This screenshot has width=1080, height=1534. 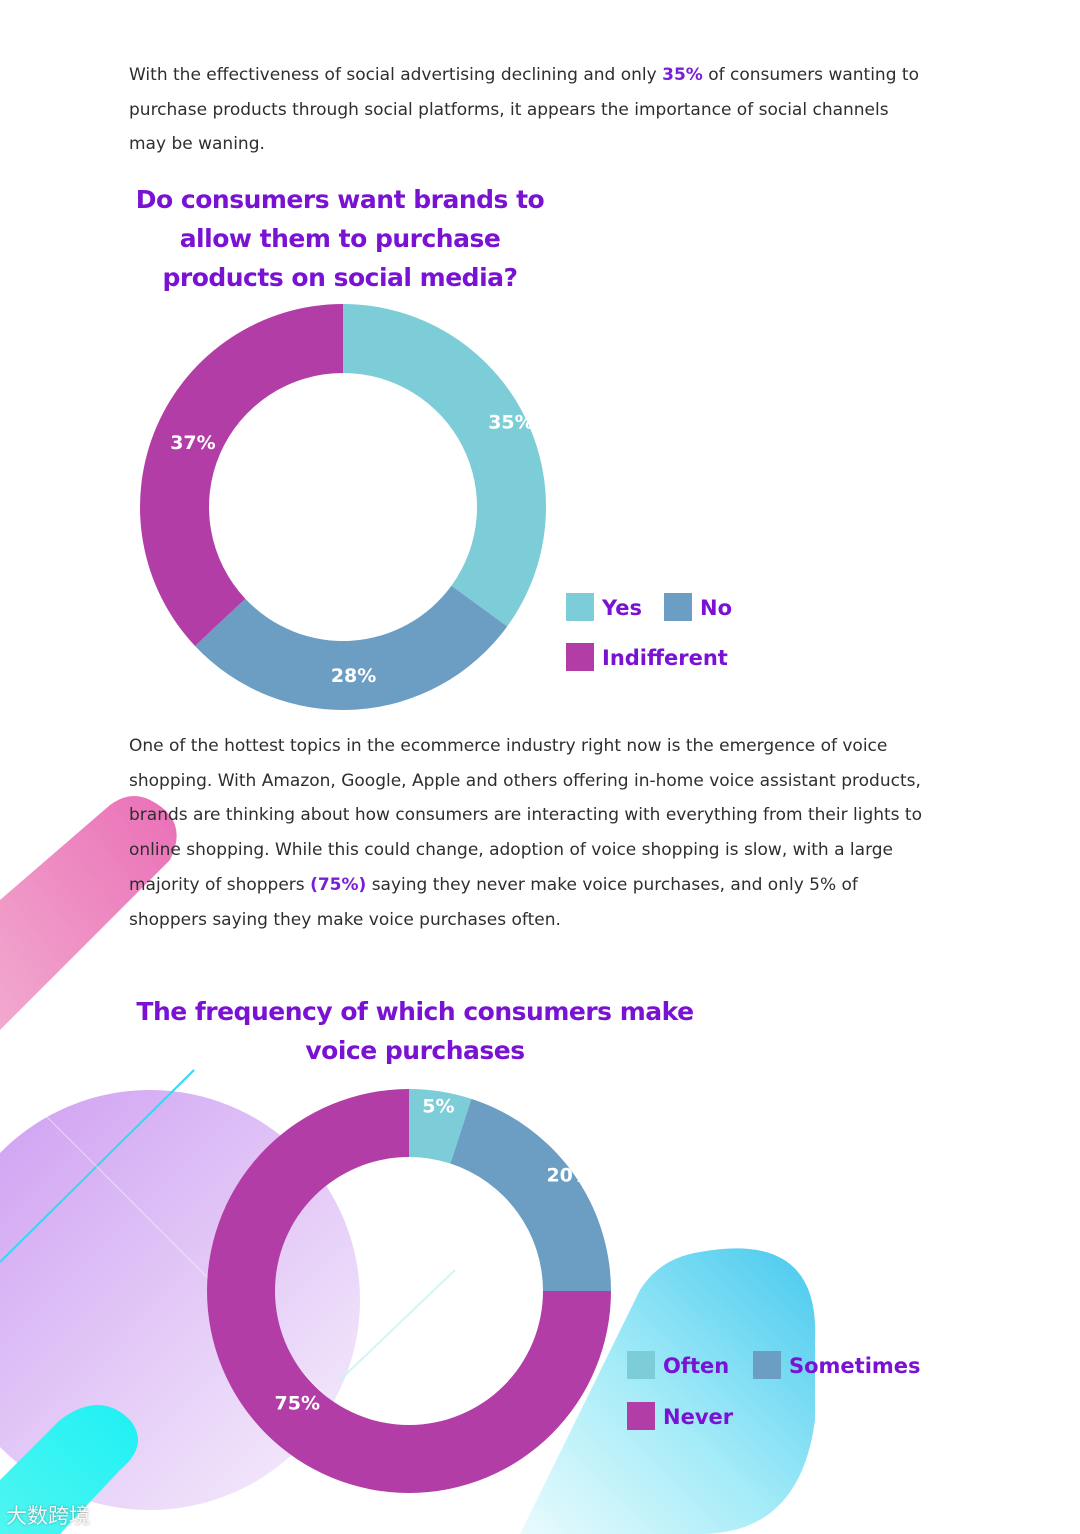 What do you see at coordinates (682, 75) in the screenshot?
I see `intro-highlight: 35%` at bounding box center [682, 75].